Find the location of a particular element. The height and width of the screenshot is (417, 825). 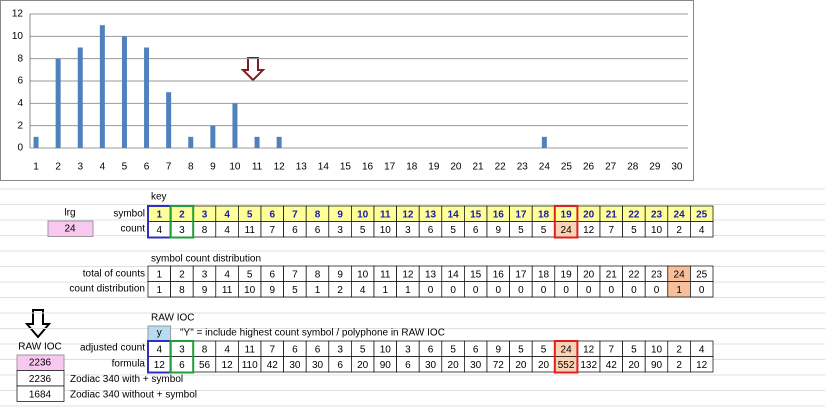

distribution-cell is located at coordinates (702, 289).